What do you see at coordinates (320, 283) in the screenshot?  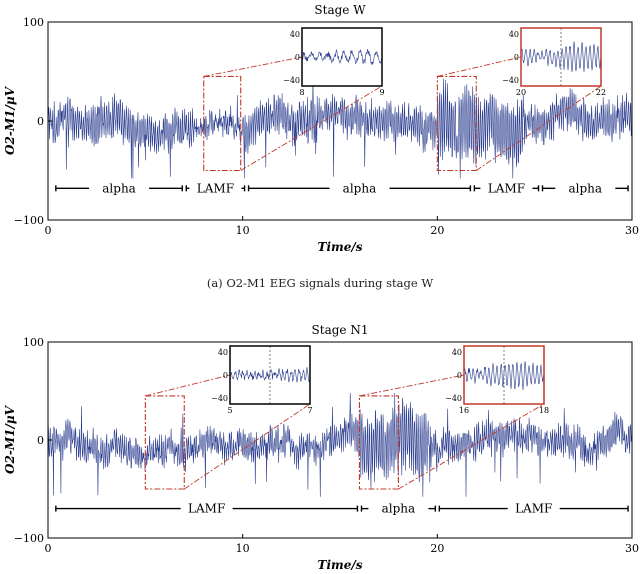 I see `caption-a: (a) O2-M1 EEG signals during stage W` at bounding box center [320, 283].